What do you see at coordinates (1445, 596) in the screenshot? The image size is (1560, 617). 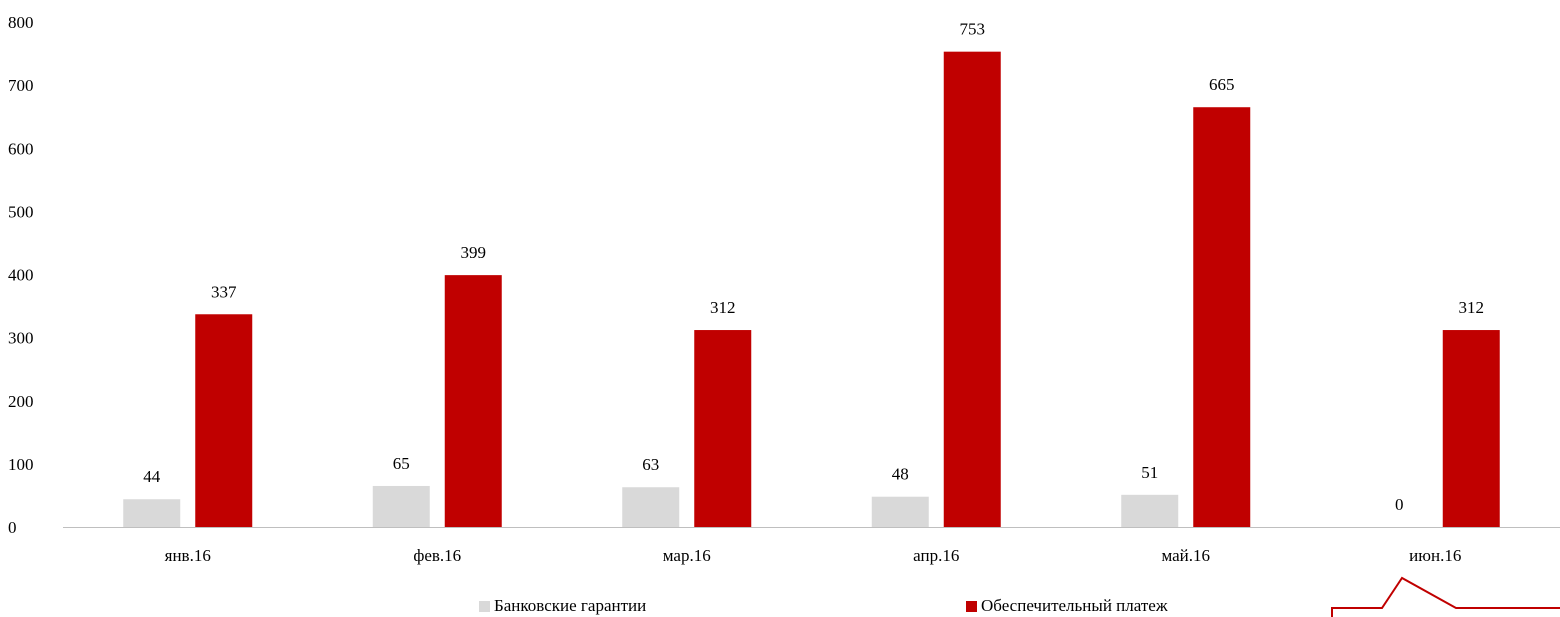 I see `decorative-red-line` at bounding box center [1445, 596].